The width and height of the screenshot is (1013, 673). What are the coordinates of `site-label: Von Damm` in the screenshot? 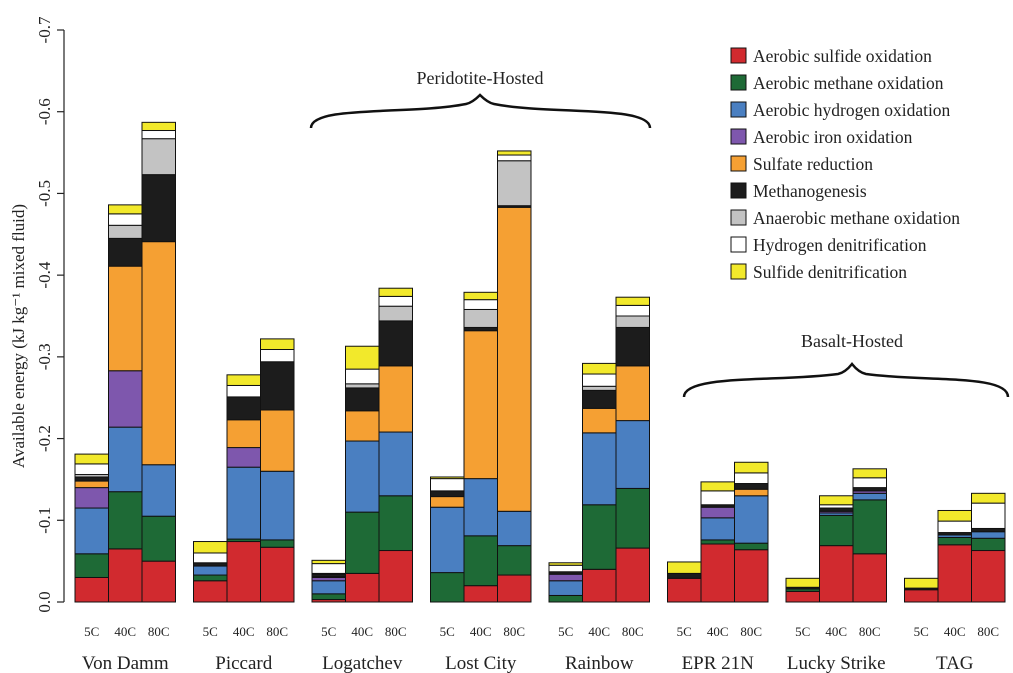 It's located at (125, 663).